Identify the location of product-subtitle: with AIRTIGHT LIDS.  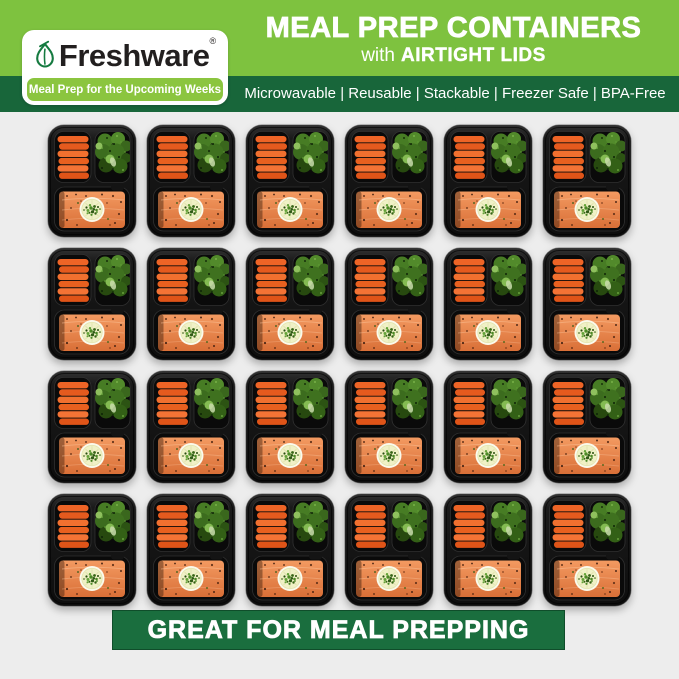
(453, 56).